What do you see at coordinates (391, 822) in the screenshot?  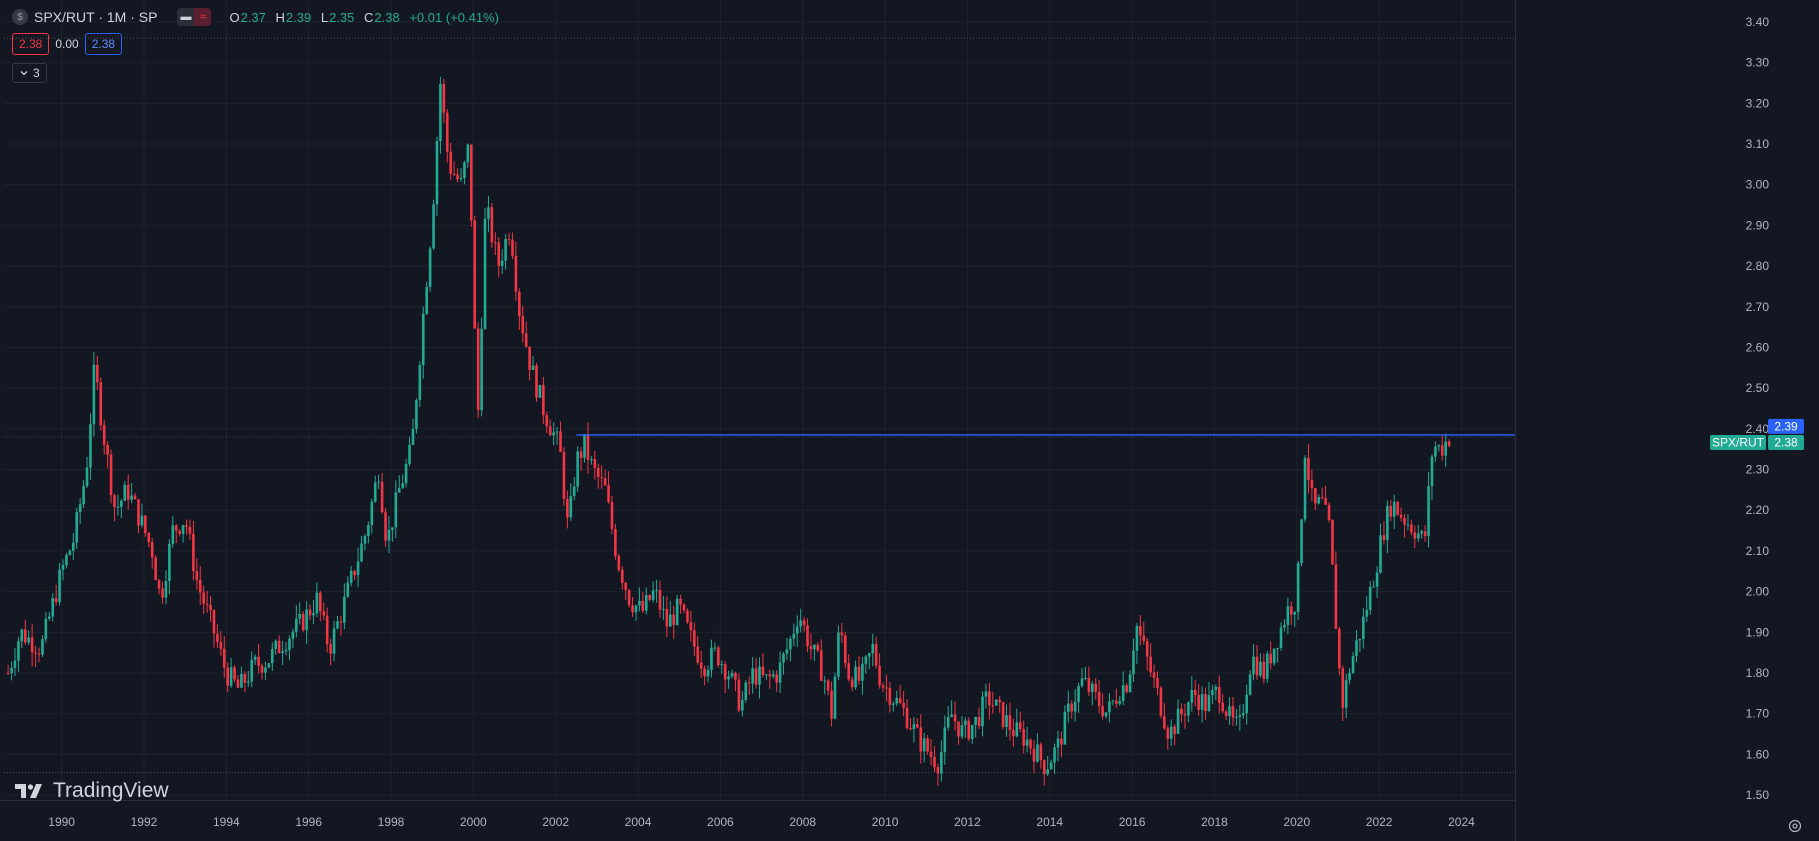 I see `time-tick-label: 1998` at bounding box center [391, 822].